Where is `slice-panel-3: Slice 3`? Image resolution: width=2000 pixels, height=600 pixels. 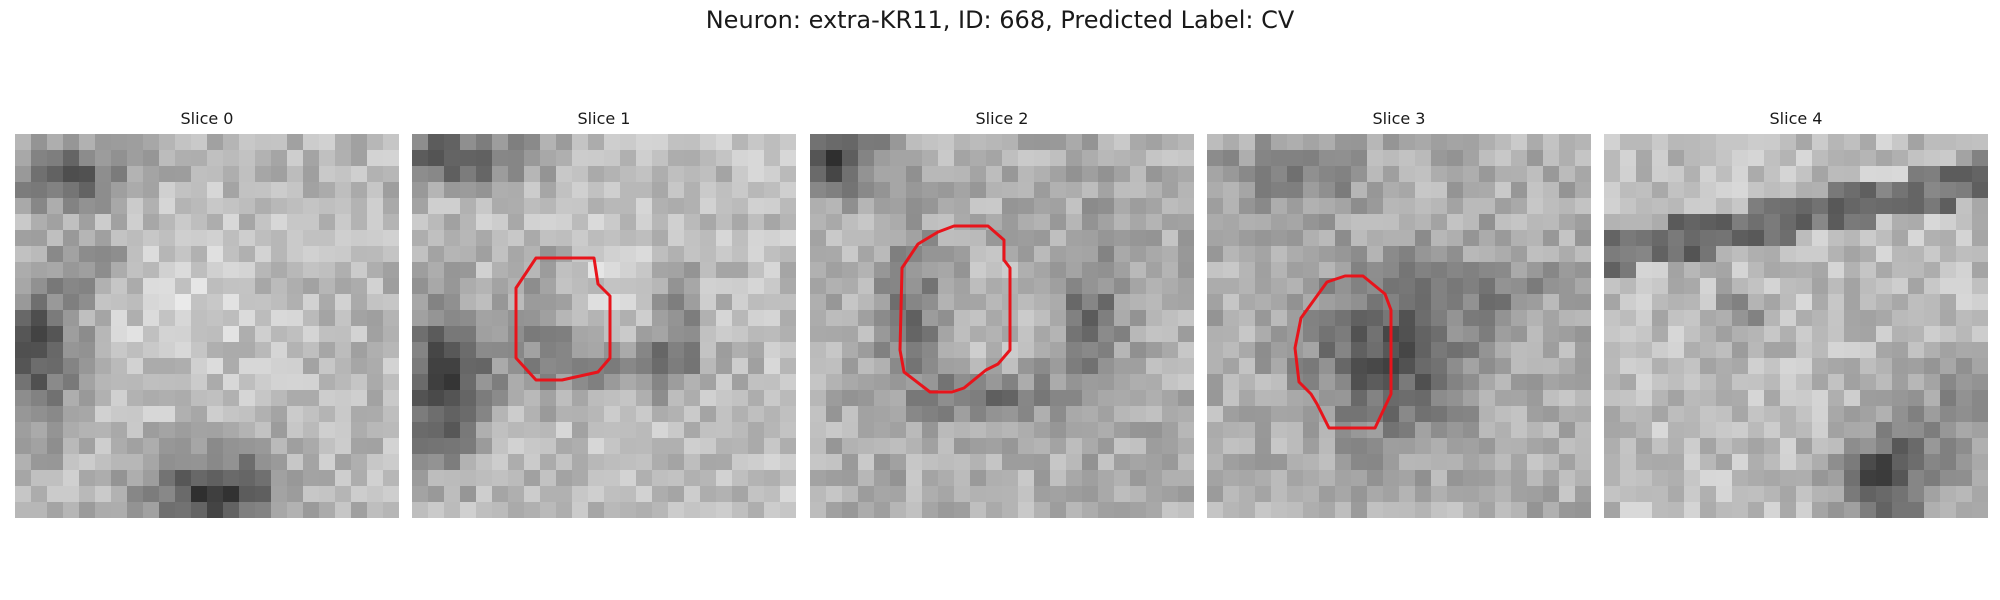 slice-panel-3: Slice 3 is located at coordinates (1399, 313).